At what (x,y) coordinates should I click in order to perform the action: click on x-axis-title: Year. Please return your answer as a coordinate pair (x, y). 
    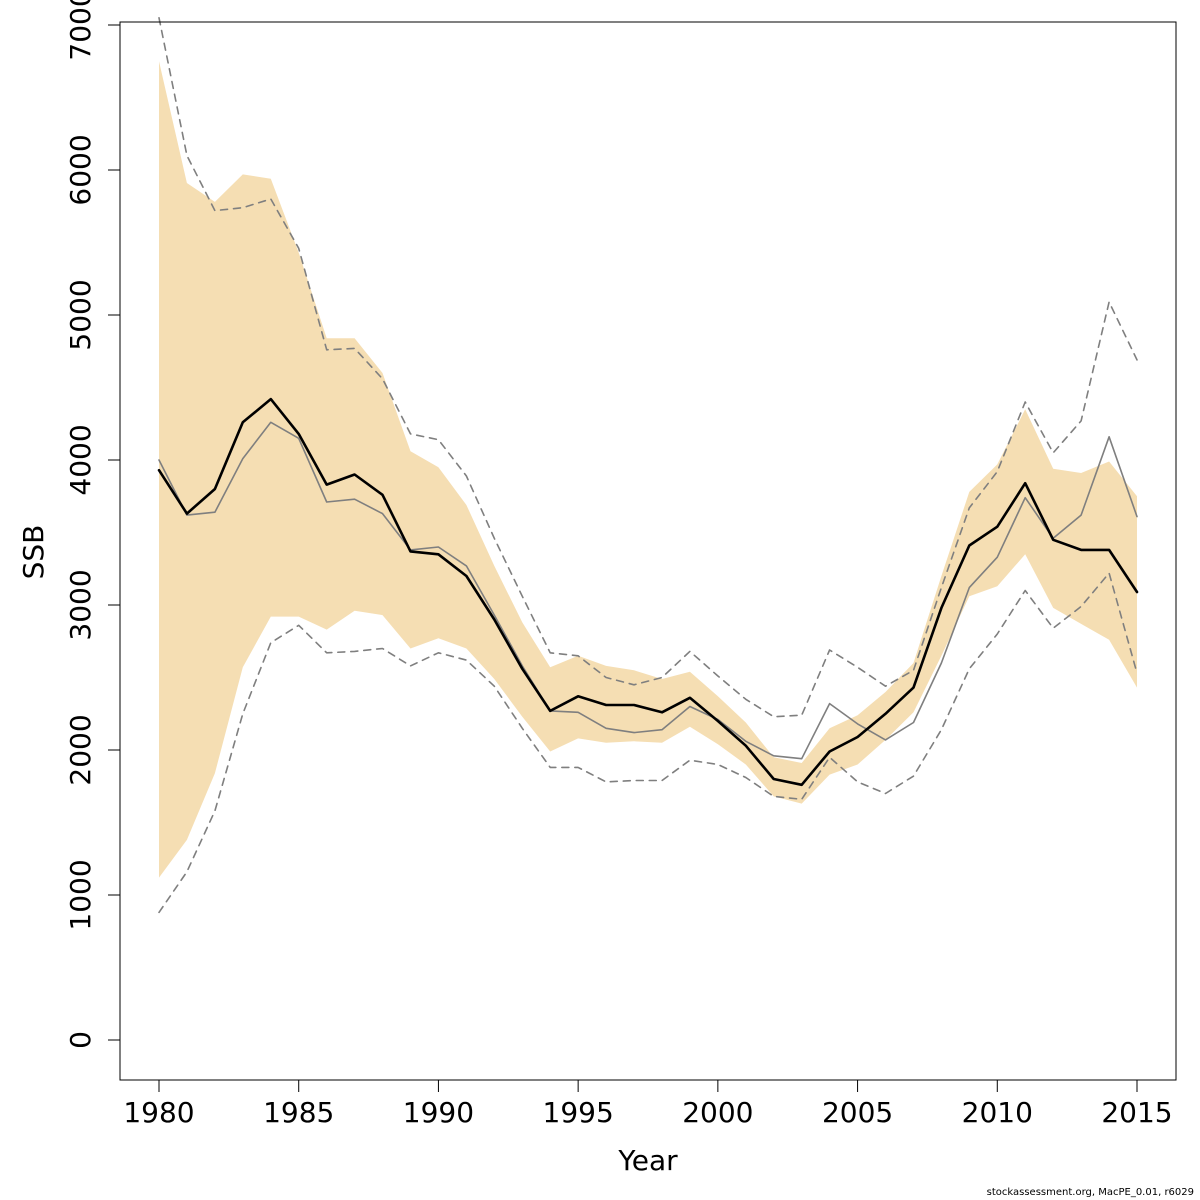
    Looking at the image, I should click on (647, 1160).